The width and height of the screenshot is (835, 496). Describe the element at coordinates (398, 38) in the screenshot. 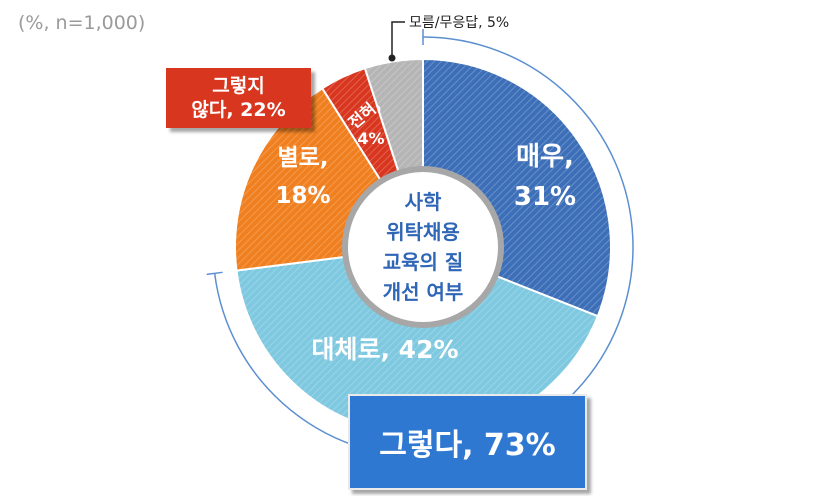

I see `leader-line-unknown` at that location.